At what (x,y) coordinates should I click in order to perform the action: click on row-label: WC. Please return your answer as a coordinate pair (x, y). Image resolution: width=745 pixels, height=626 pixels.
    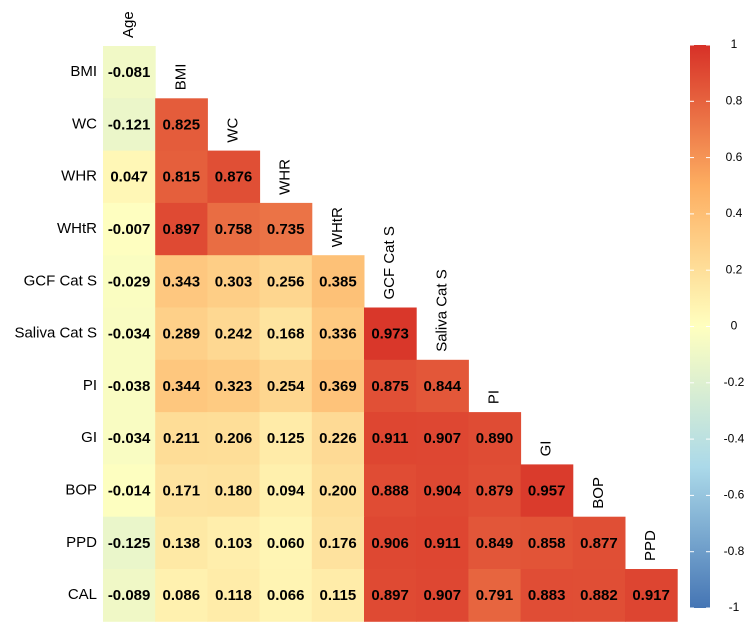
    Looking at the image, I should click on (84, 123).